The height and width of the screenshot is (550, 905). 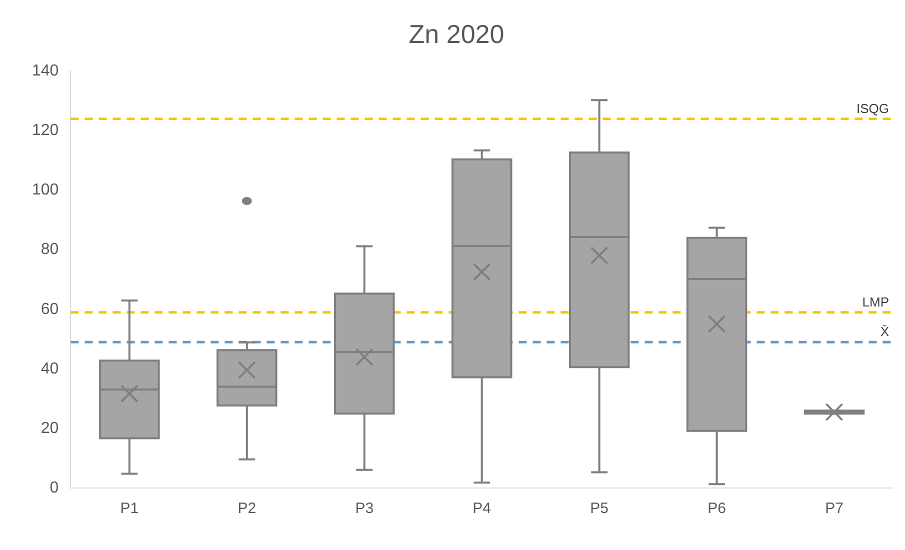 I want to click on y-tick-label: 80, so click(x=49, y=249).